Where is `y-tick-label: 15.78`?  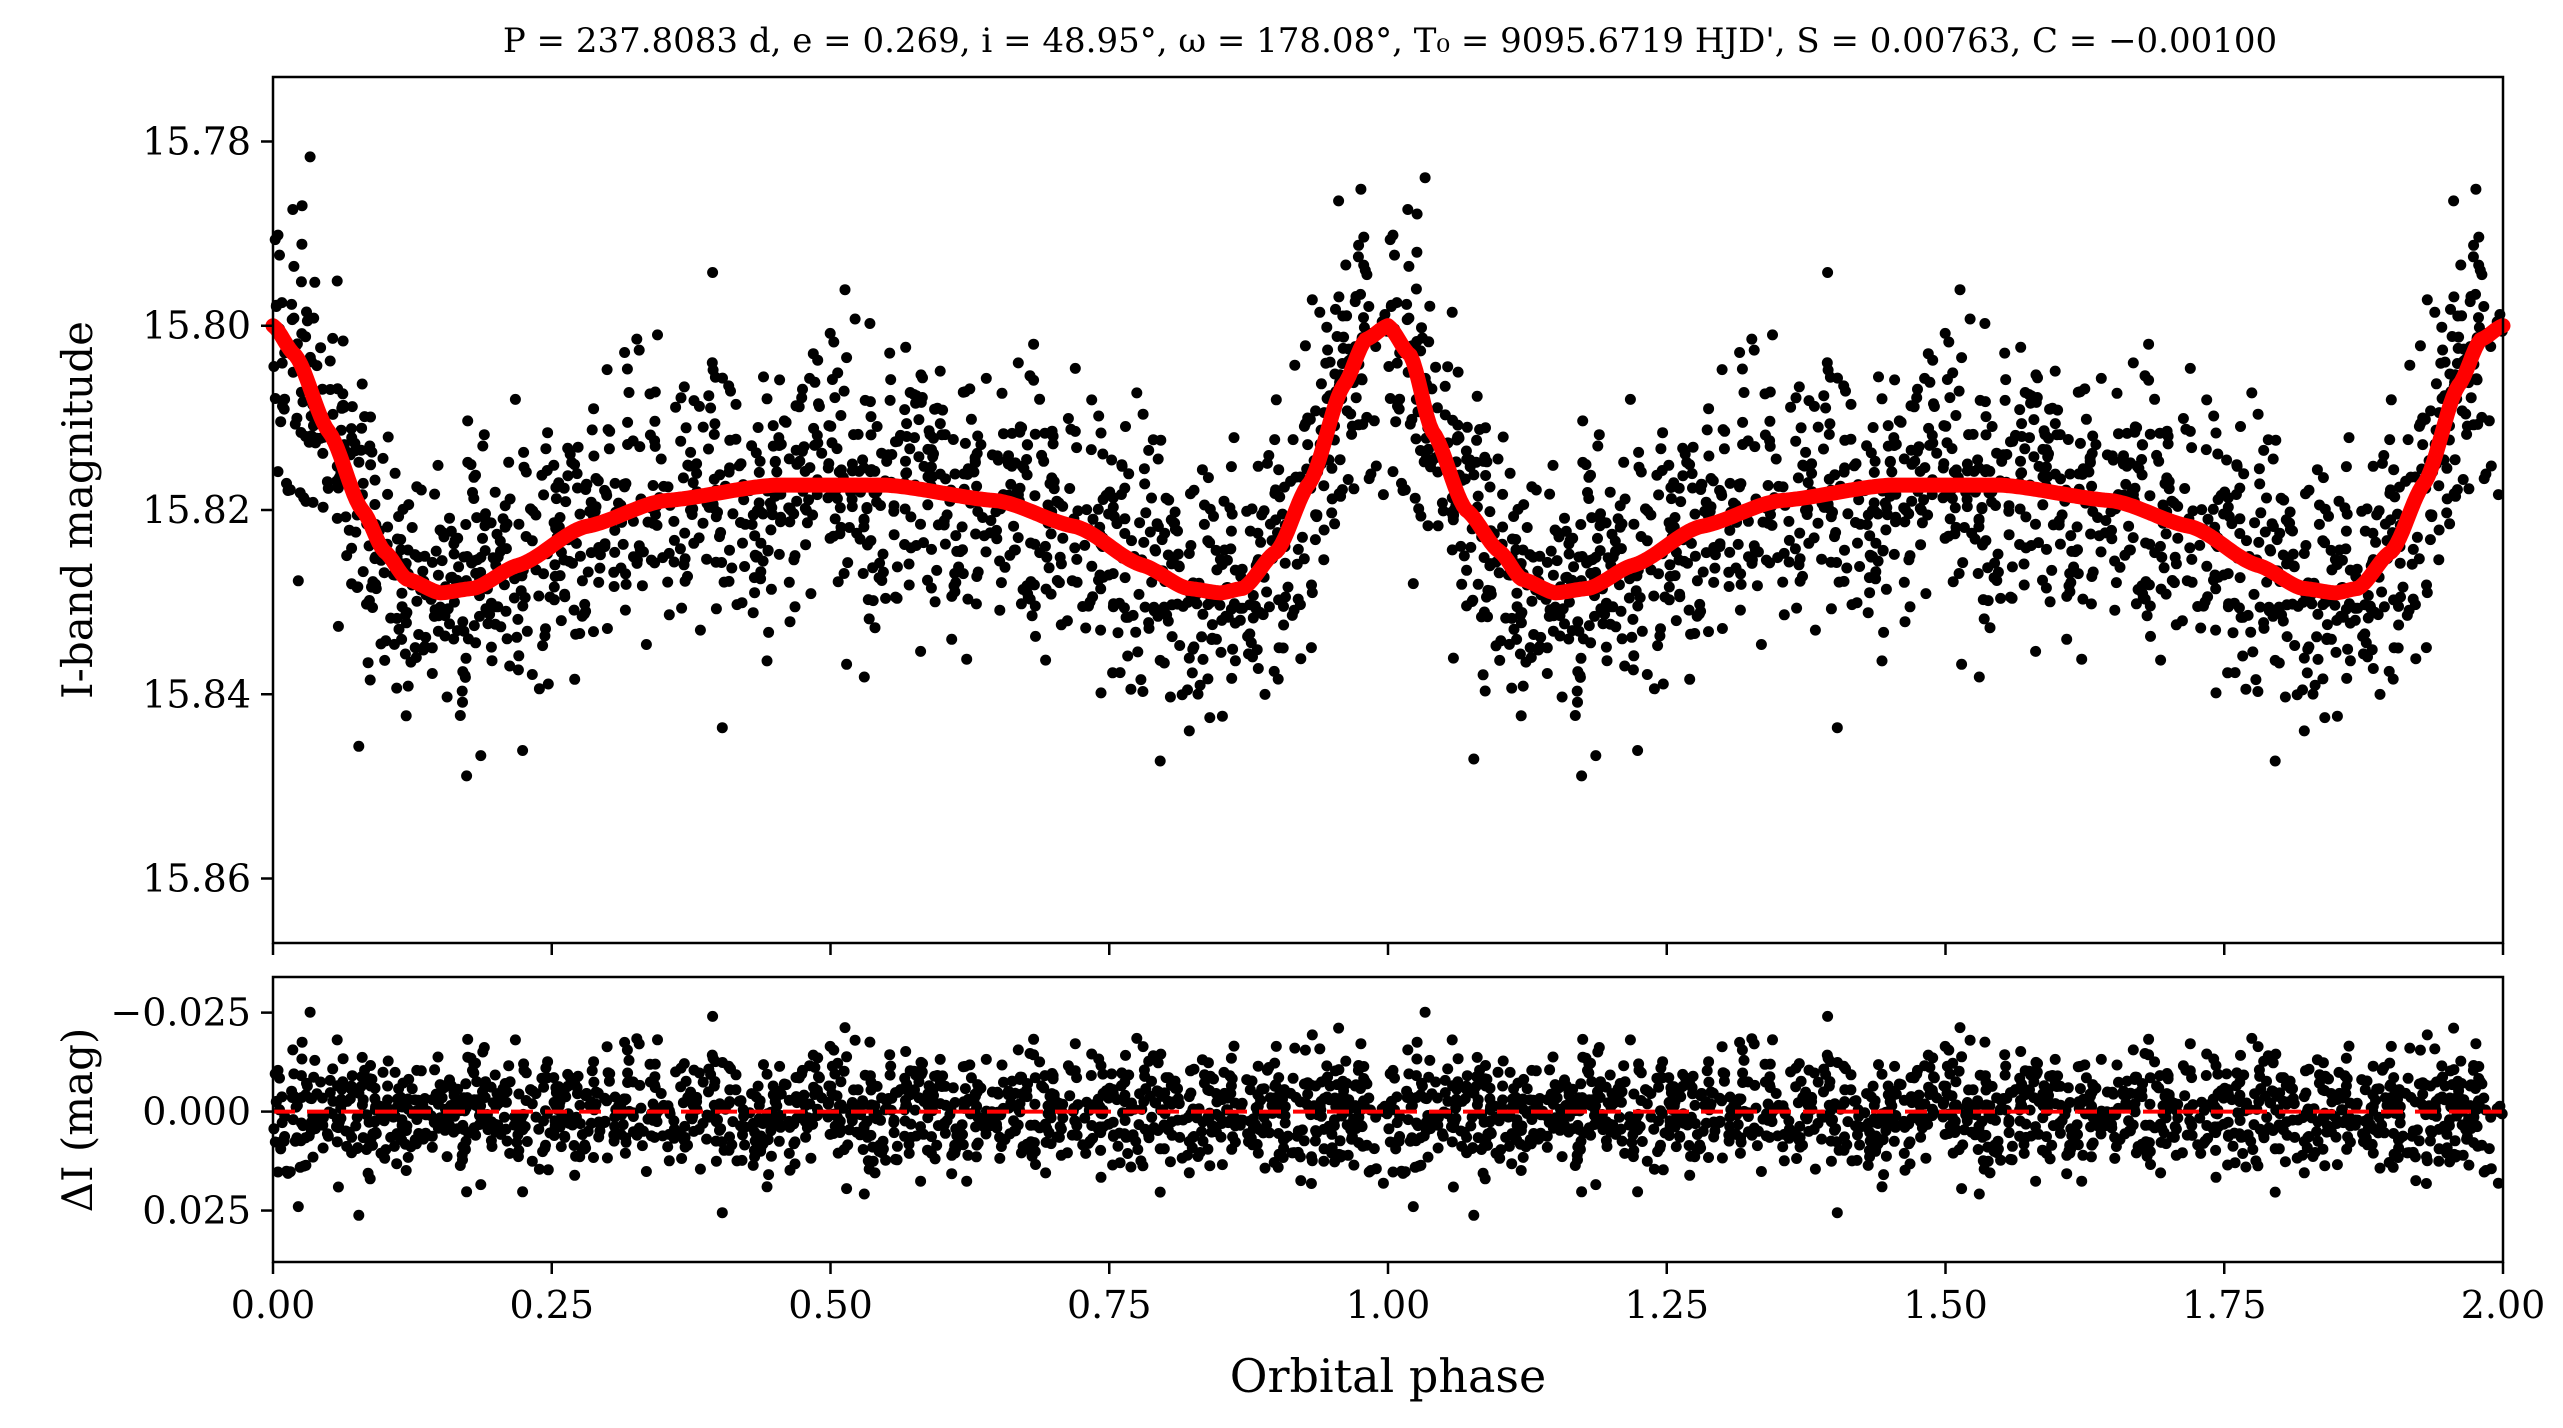
y-tick-label: 15.78 is located at coordinates (196, 141).